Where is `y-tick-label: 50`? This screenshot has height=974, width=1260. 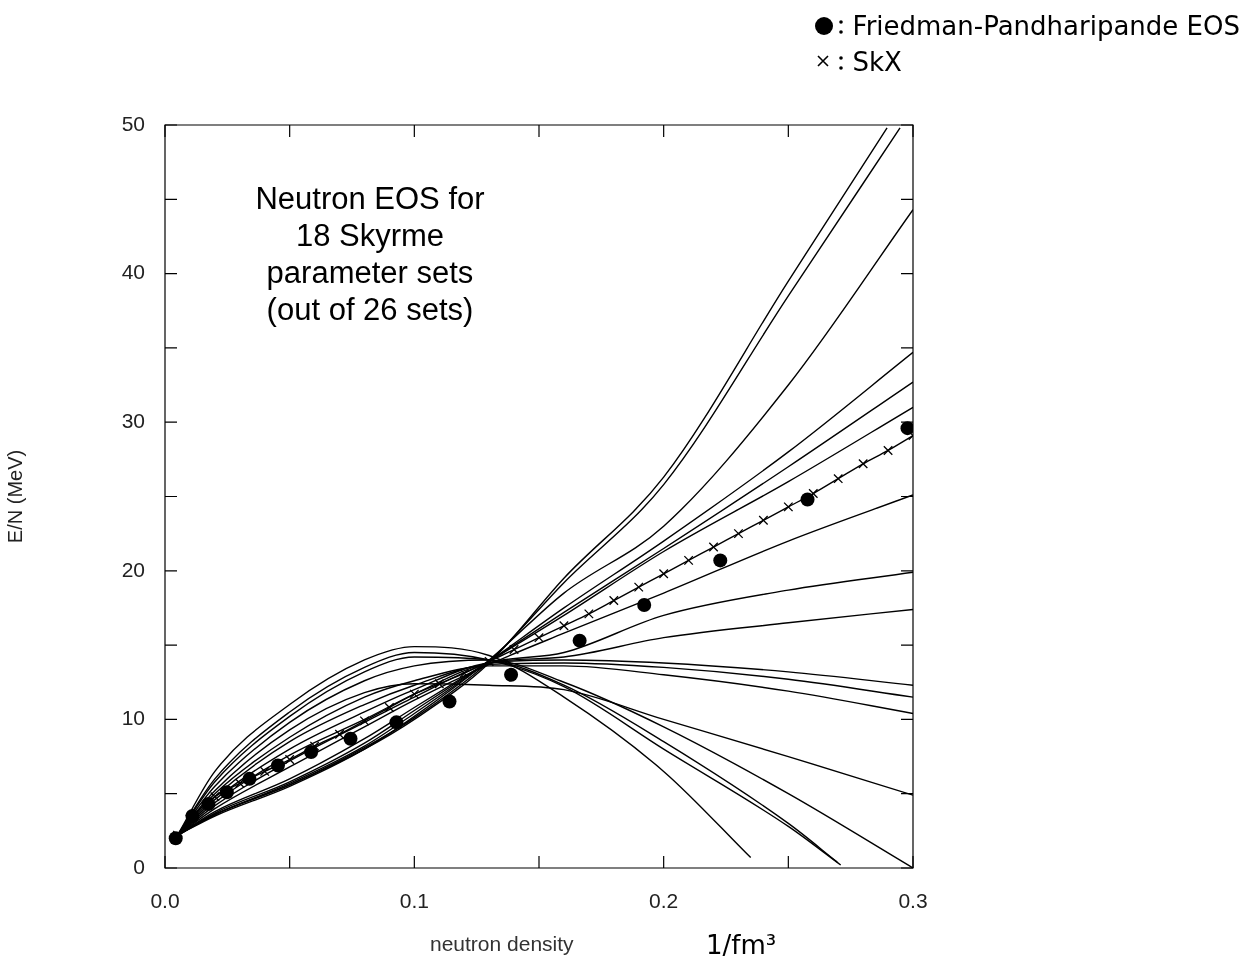
y-tick-label: 50 is located at coordinates (133, 123).